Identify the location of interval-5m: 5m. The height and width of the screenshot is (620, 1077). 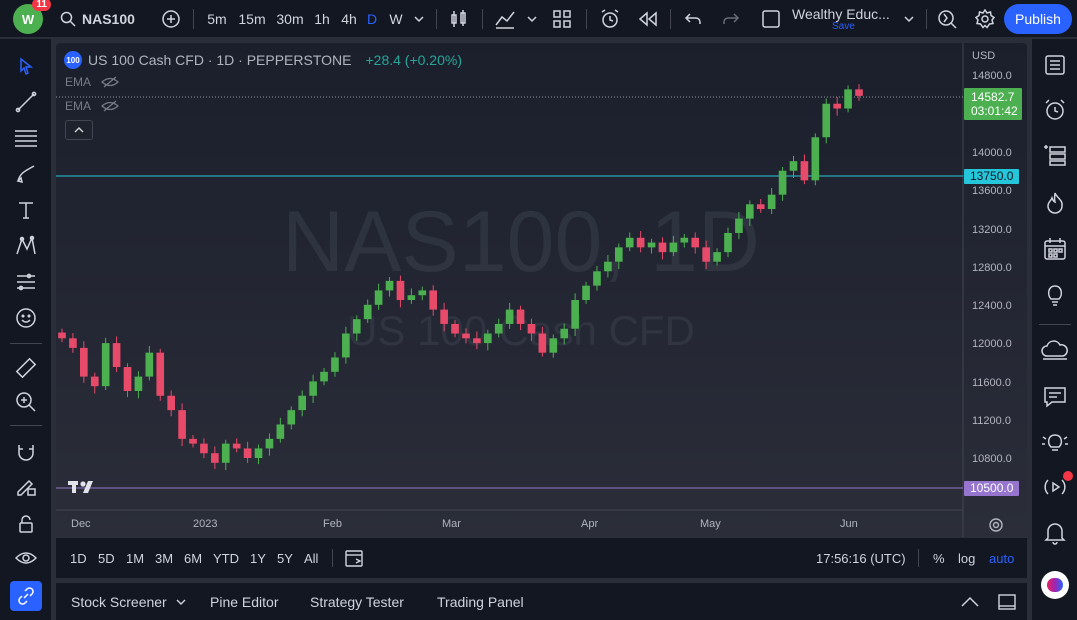
(217, 19).